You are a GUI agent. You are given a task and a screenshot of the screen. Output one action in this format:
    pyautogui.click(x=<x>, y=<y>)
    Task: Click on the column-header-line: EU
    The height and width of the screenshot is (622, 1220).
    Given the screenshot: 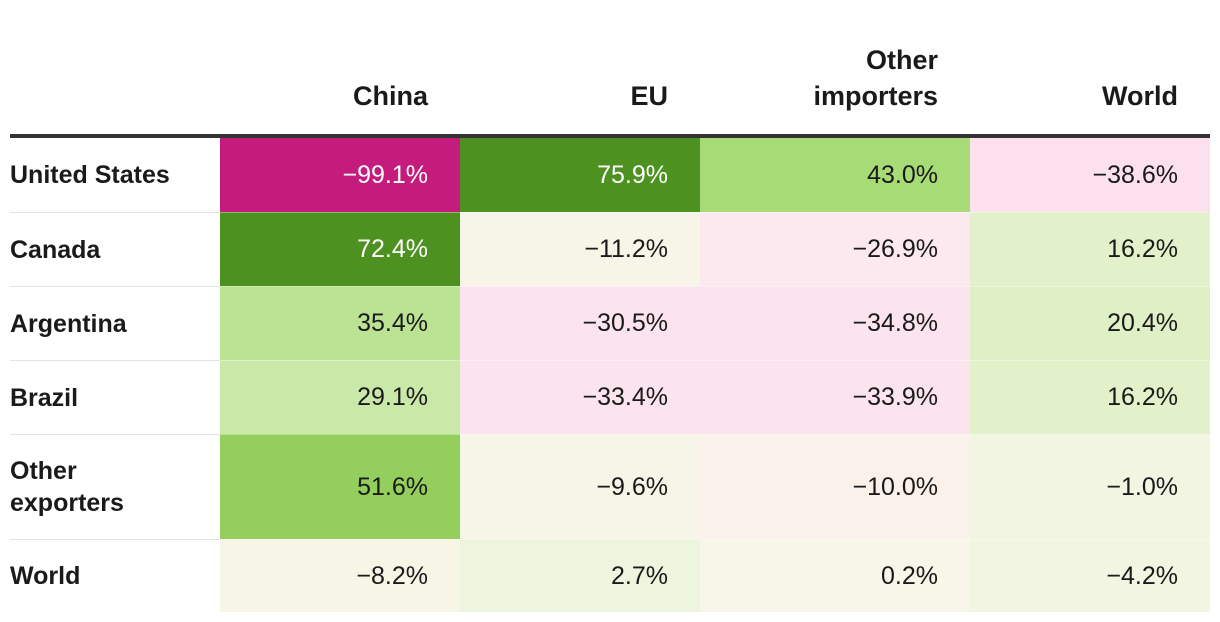 What is the action you would take?
    pyautogui.click(x=649, y=96)
    